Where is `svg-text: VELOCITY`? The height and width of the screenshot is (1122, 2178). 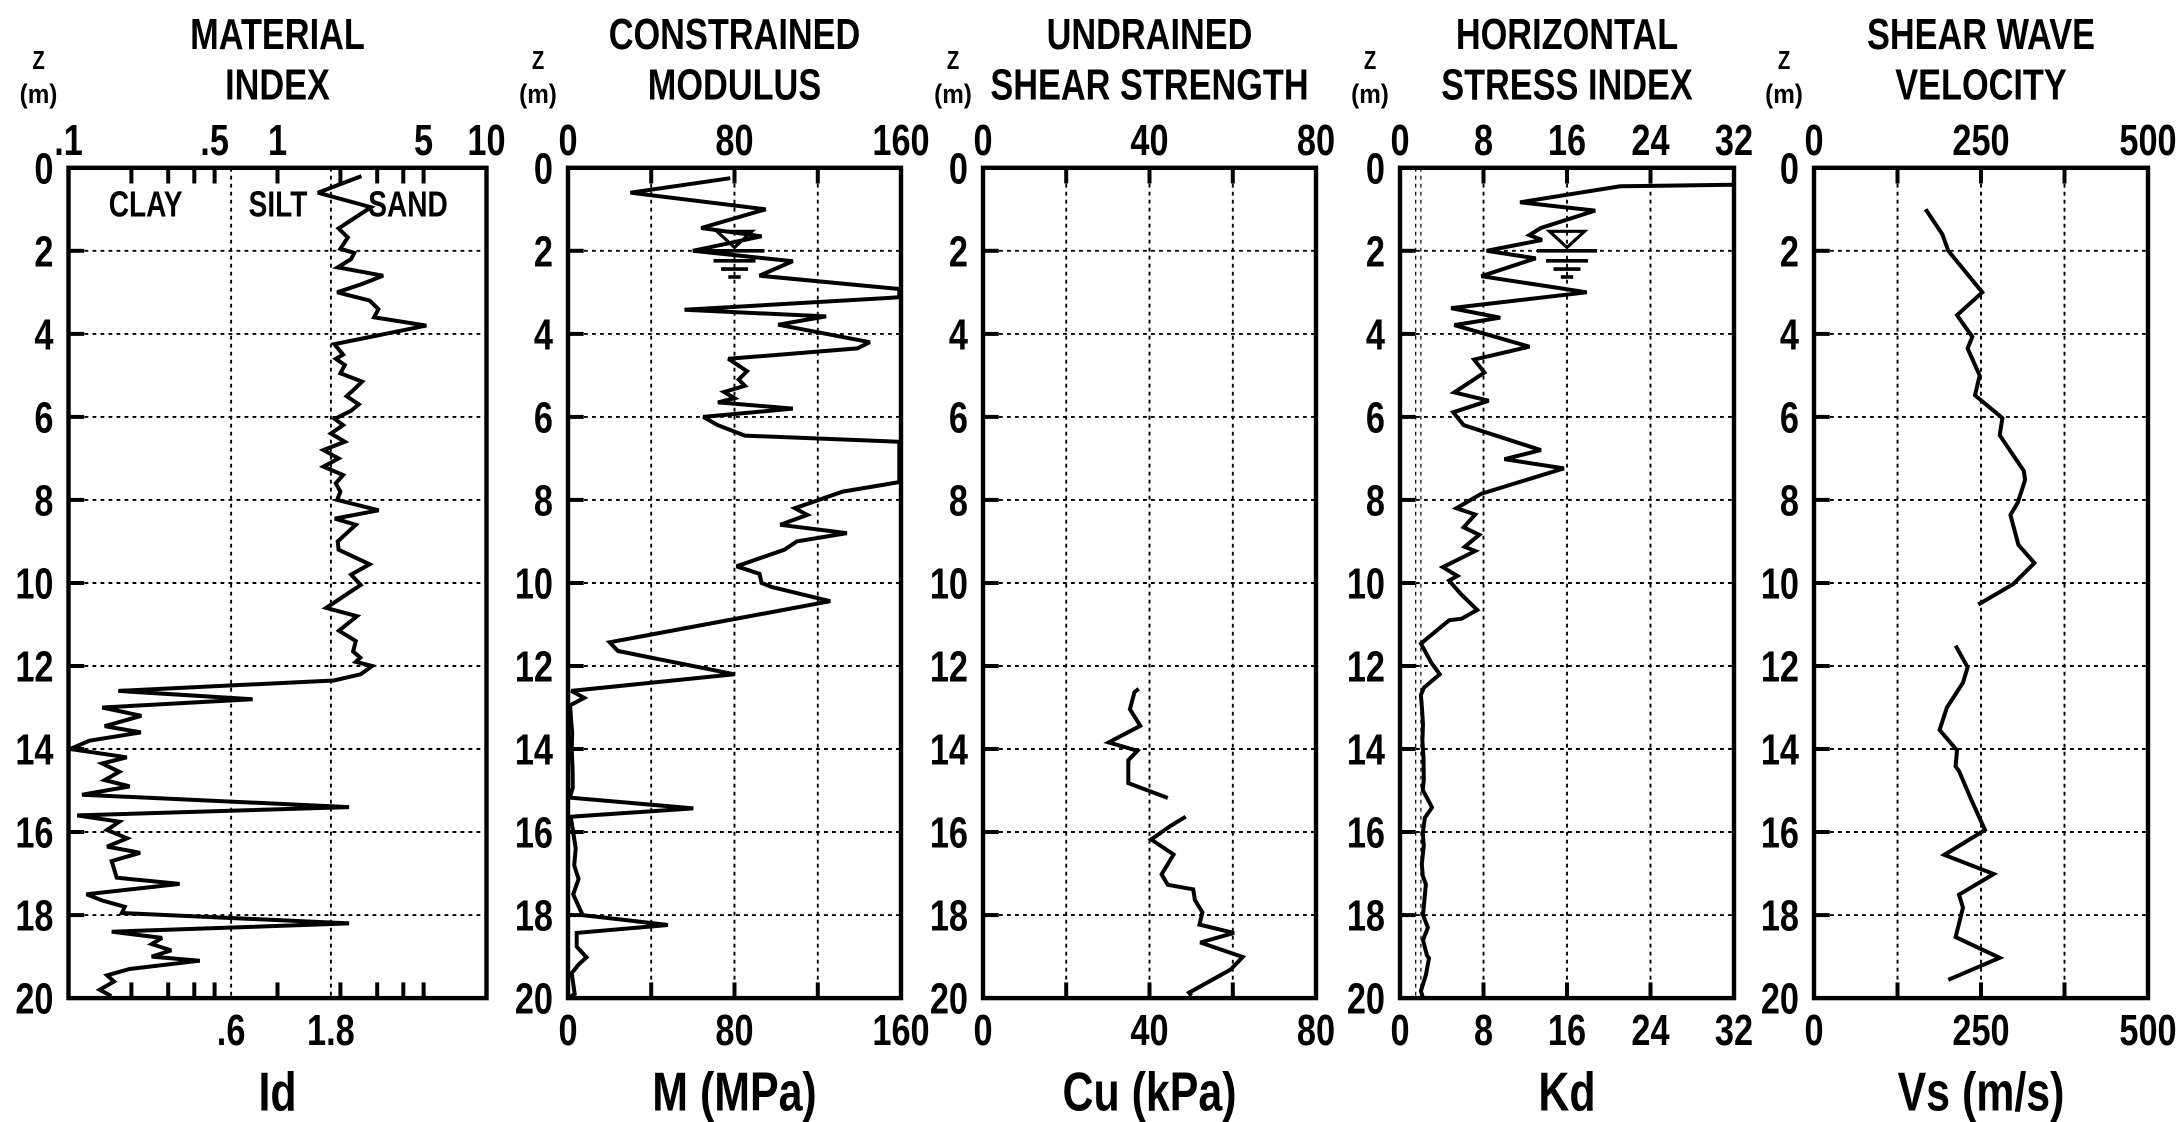 svg-text: VELOCITY is located at coordinates (1981, 84).